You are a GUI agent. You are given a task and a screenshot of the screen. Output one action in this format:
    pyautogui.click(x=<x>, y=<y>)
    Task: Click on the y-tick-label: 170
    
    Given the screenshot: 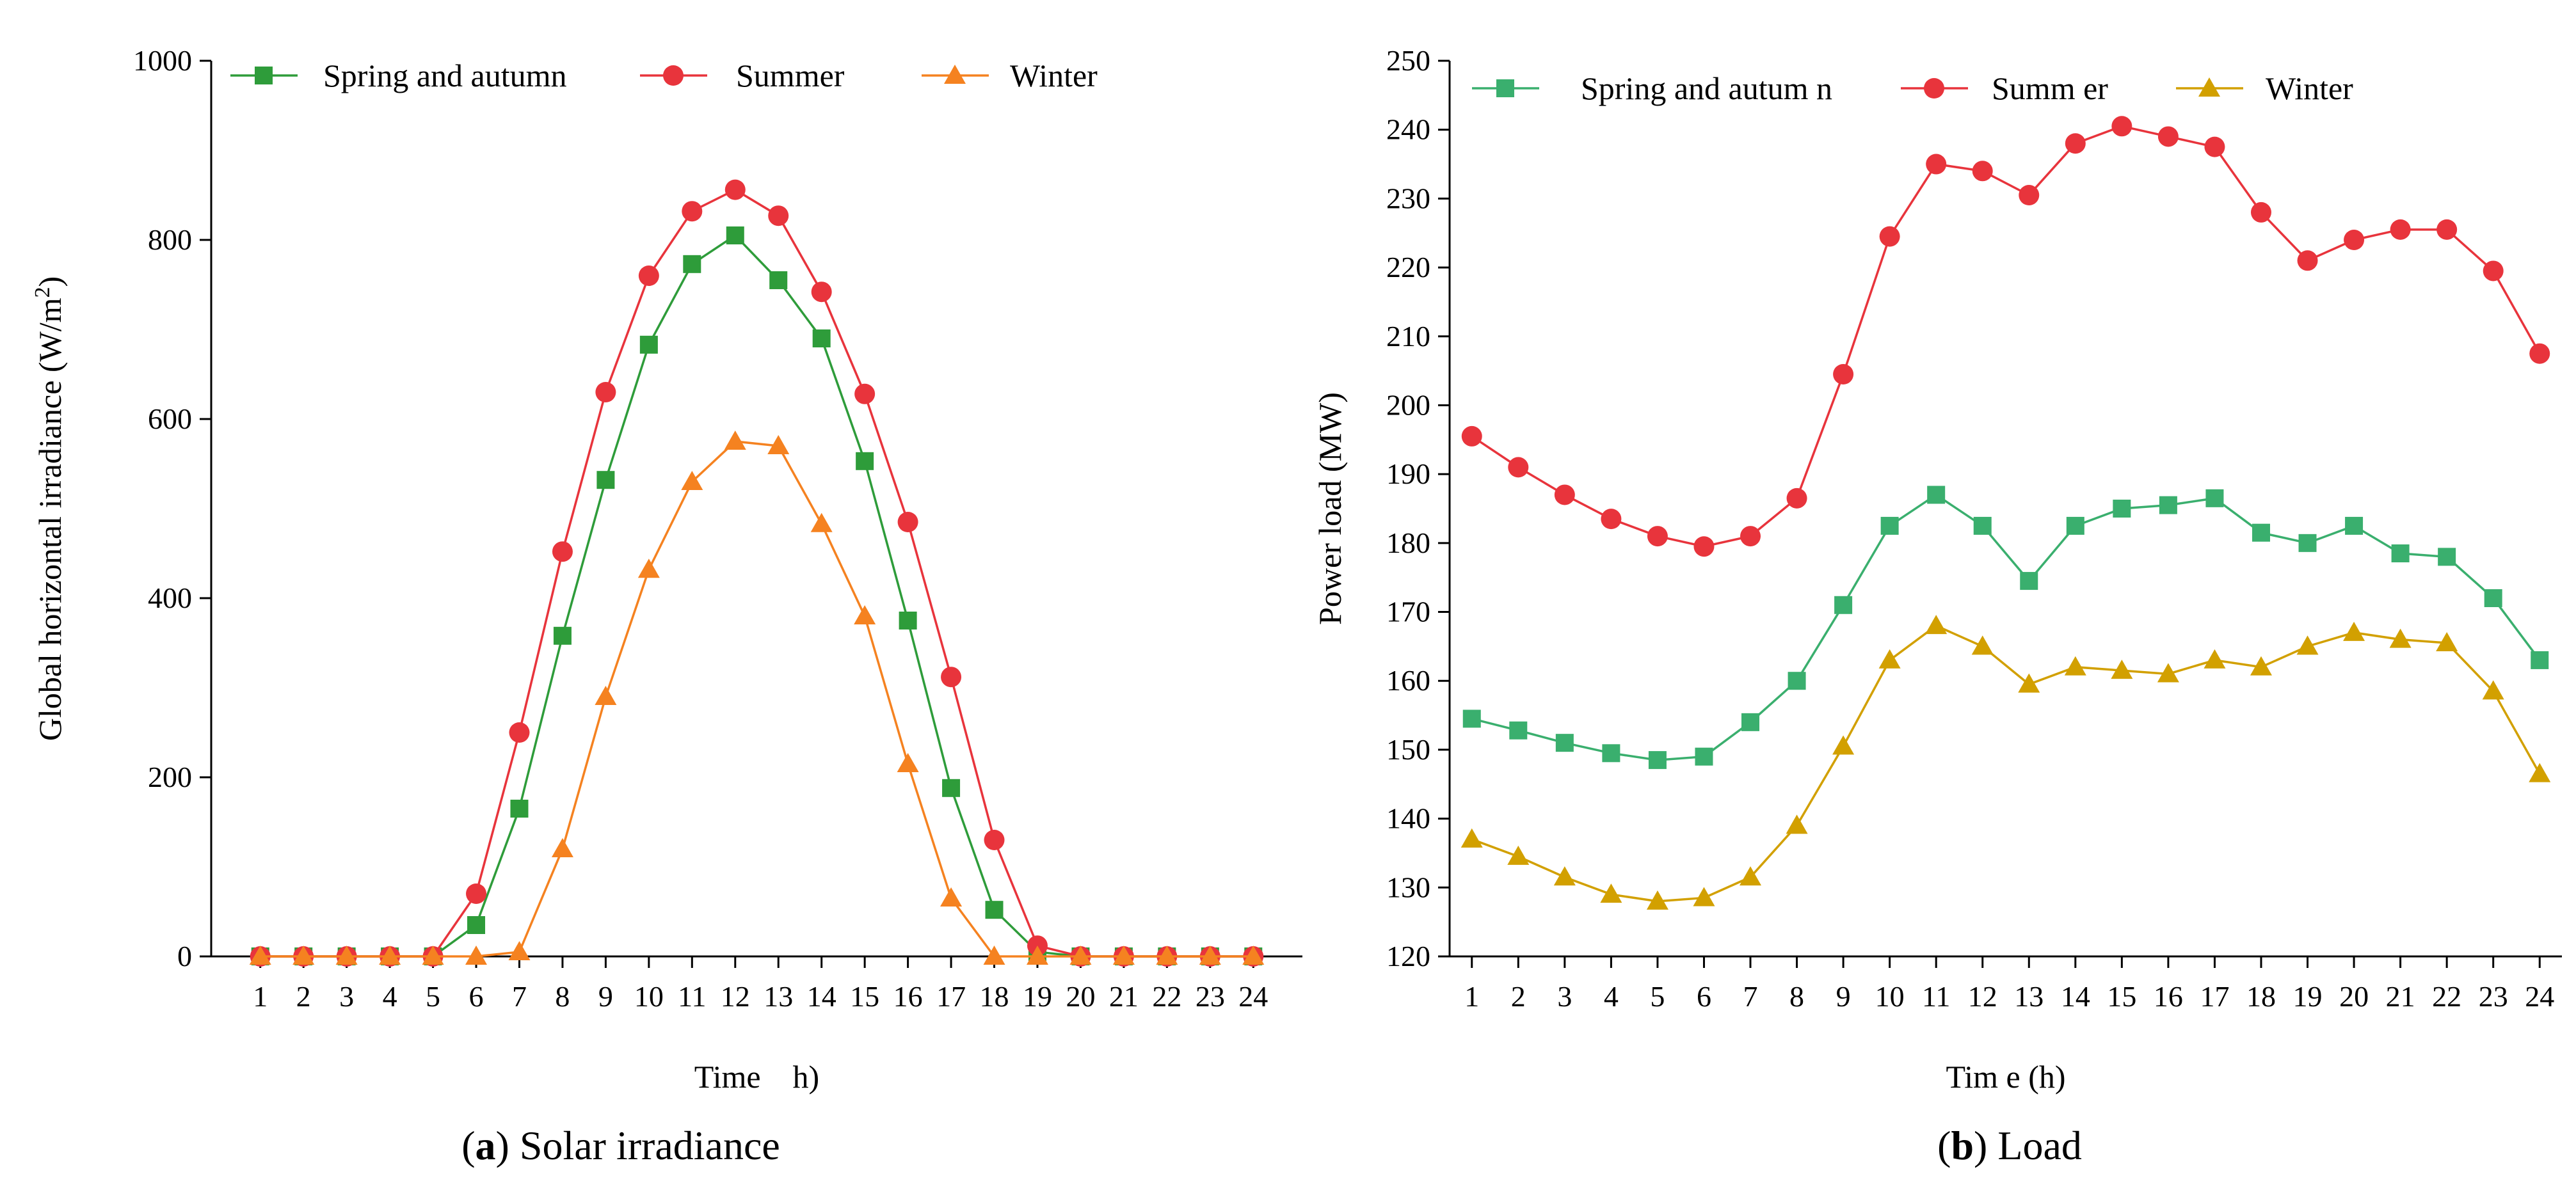 What is the action you would take?
    pyautogui.click(x=1408, y=612)
    